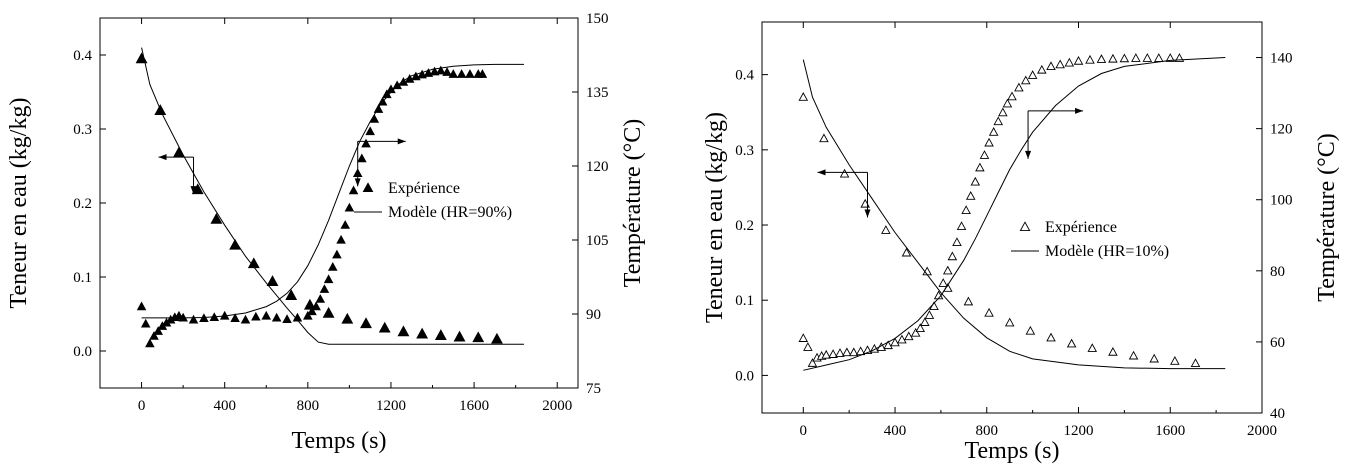 The image size is (1354, 466). I want to click on y-axis-title: Teneur en eau (kg/kg), so click(19, 203).